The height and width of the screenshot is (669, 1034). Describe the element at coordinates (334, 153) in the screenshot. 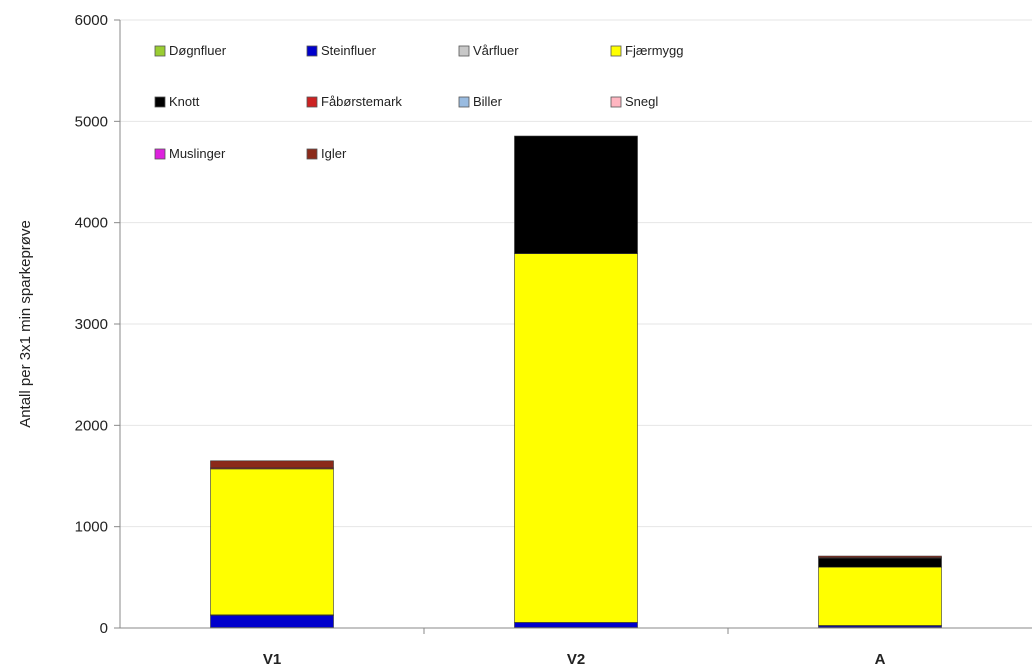

I see `legend-label: Igler` at that location.